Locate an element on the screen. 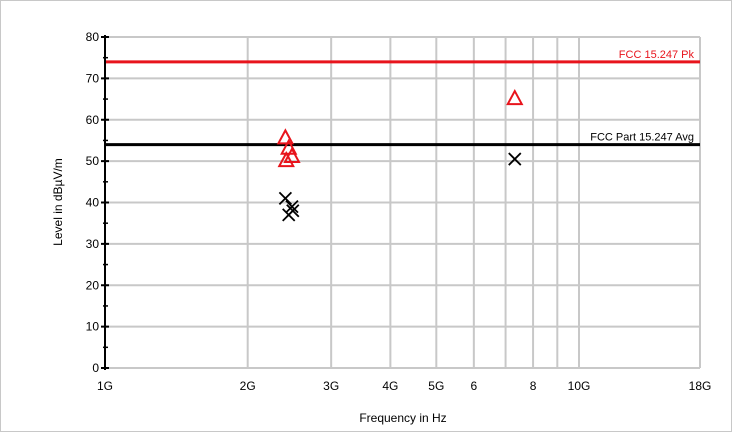 This screenshot has height=432, width=732. y-axis-title: Level in dBµV/m is located at coordinates (58, 202).